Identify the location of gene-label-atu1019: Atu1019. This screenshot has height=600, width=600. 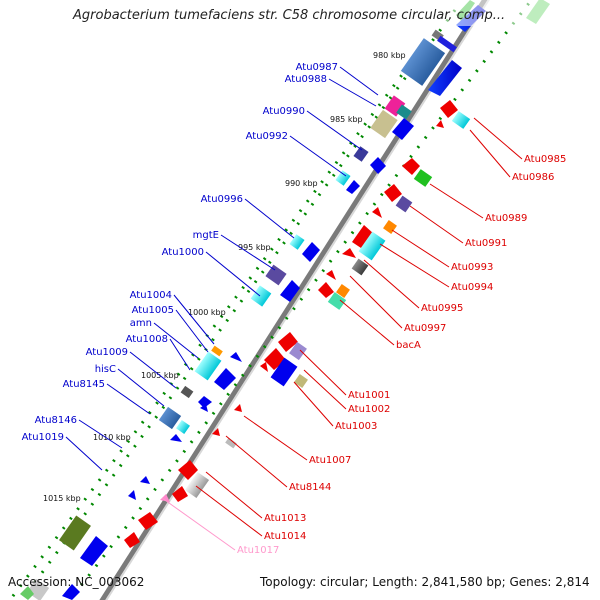
(43, 437).